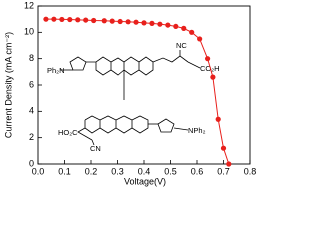  What do you see at coordinates (210, 68) in the screenshot?
I see `structure-label: CO₂H` at bounding box center [210, 68].